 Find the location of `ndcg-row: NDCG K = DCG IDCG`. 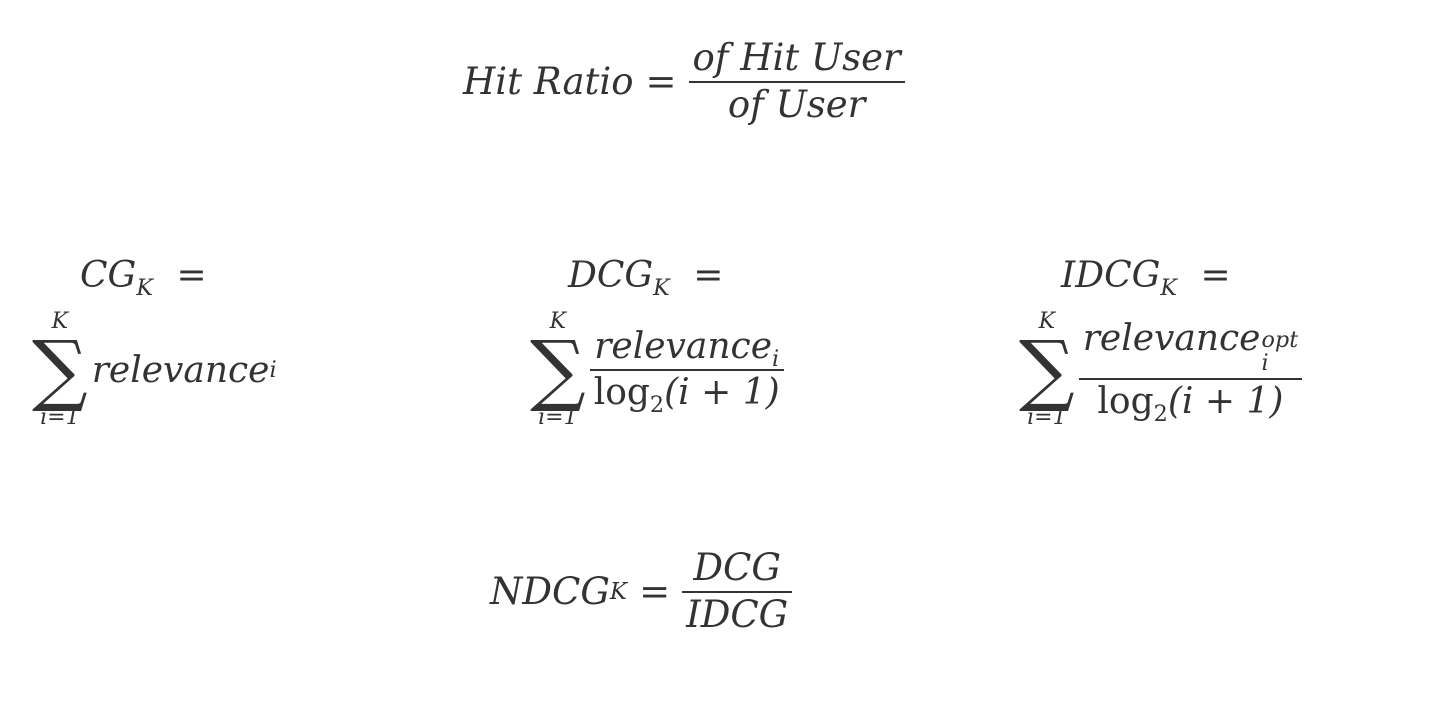

ndcg-row: NDCG K = DCG IDCG is located at coordinates (641, 591).